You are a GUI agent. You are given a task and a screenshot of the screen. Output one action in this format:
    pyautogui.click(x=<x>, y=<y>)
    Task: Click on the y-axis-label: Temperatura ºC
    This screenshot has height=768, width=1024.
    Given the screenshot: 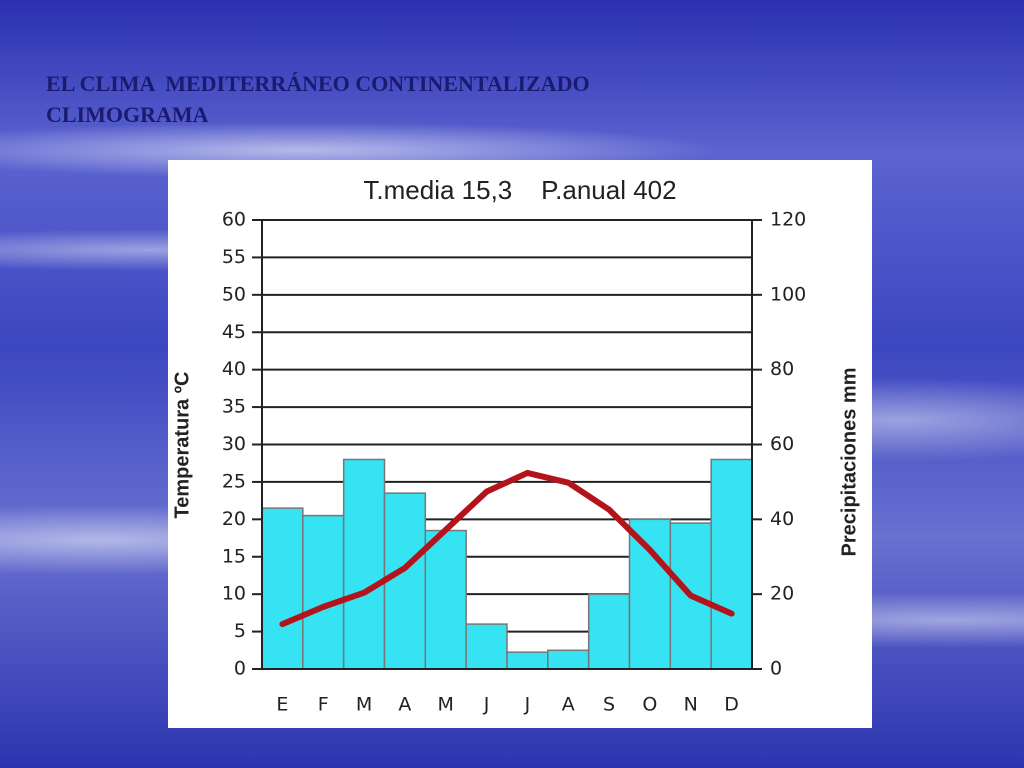 What is the action you would take?
    pyautogui.click(x=182, y=445)
    